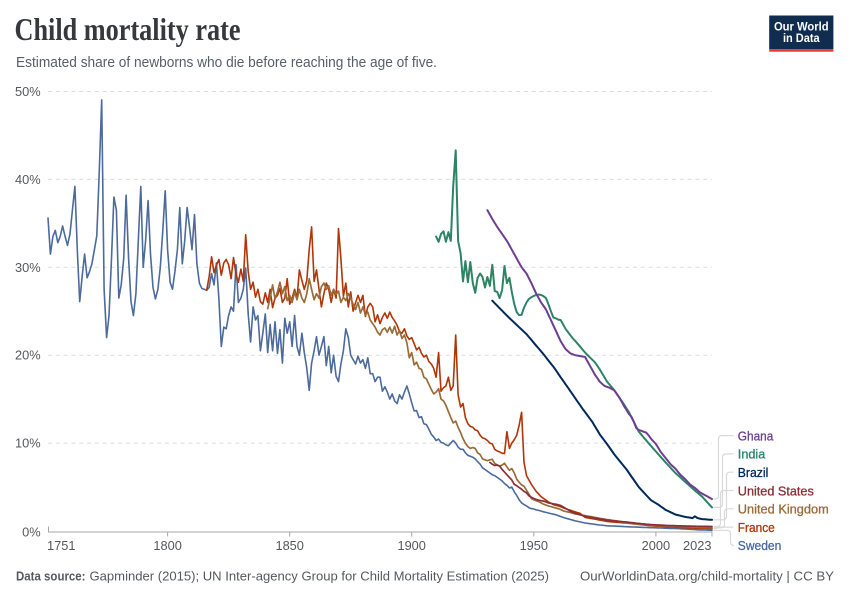 The width and height of the screenshot is (850, 600). Describe the element at coordinates (697, 545) in the screenshot. I see `svg-text: 2023` at that location.